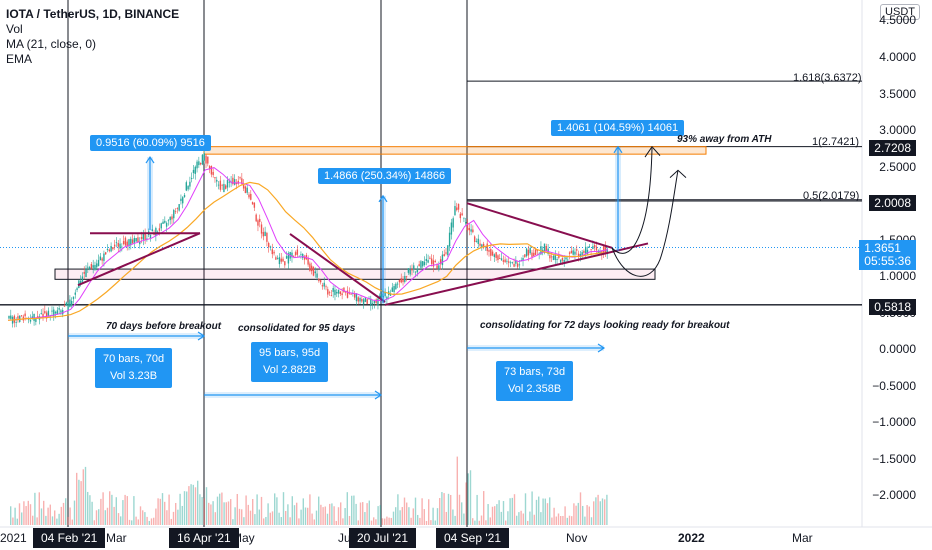 This screenshot has height=550, width=932. Describe the element at coordinates (652, 152) in the screenshot. I see `projection-up-head` at that location.